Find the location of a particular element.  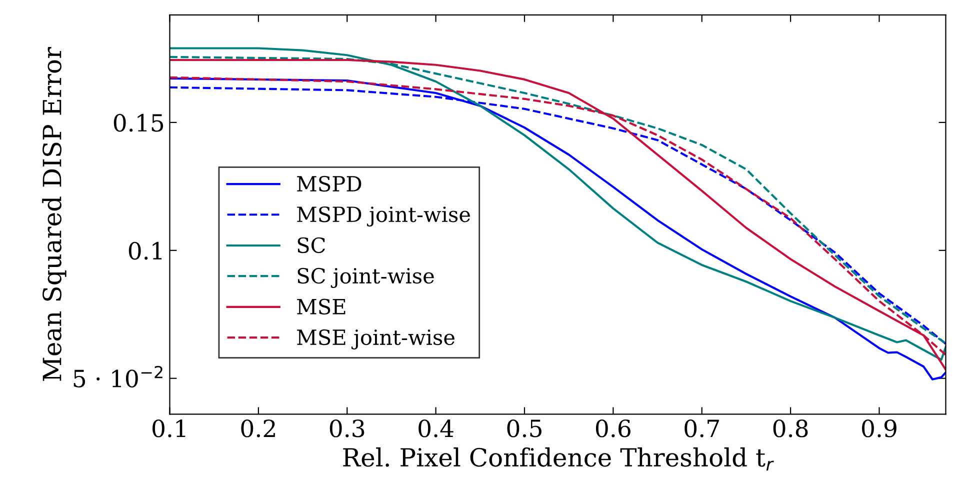

legend-label: SC joint-wise is located at coordinates (366, 278).